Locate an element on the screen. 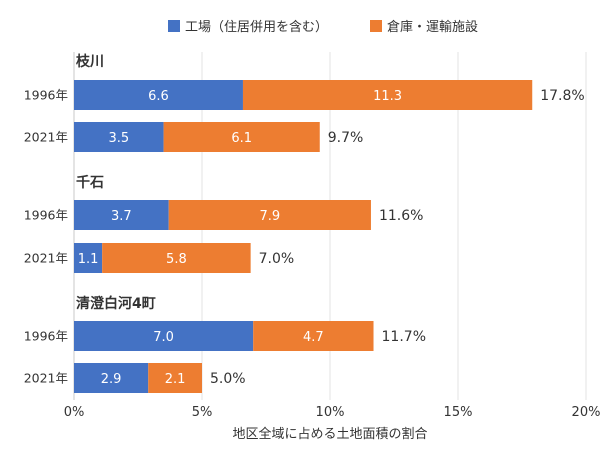  group-title: 清澄白河4町 is located at coordinates (116, 303).